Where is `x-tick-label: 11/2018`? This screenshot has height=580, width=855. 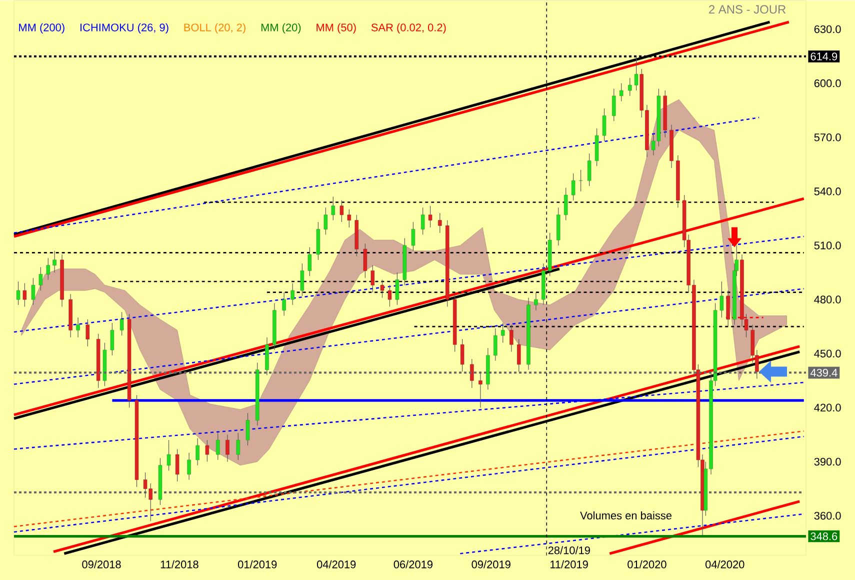 x-tick-label: 11/2018 is located at coordinates (179, 564).